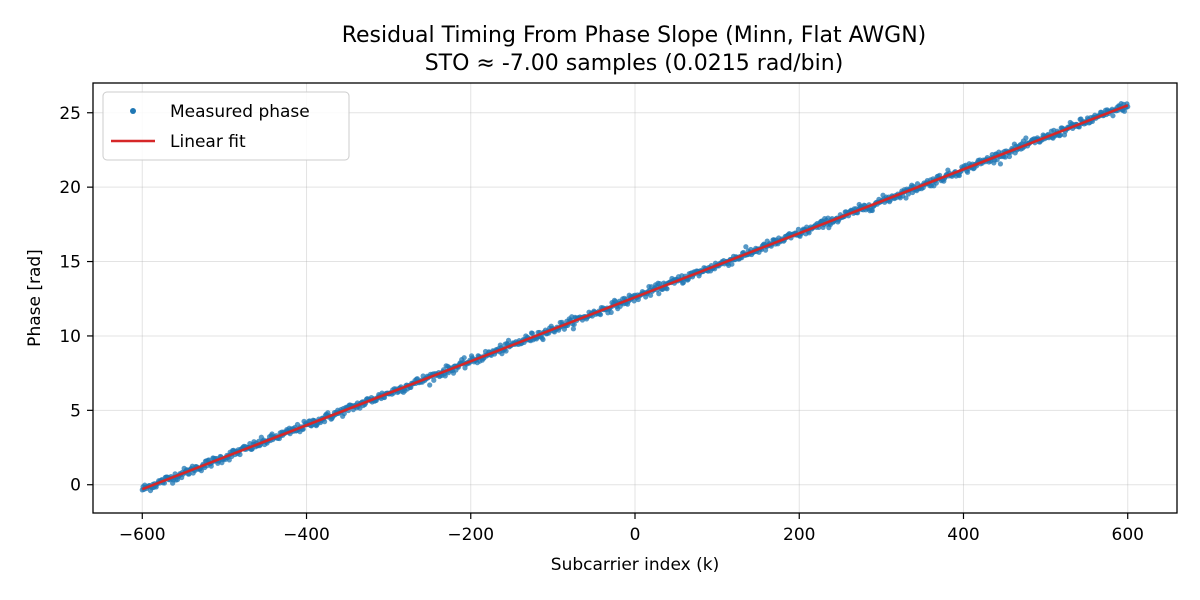  What do you see at coordinates (75, 486) in the screenshot?
I see `y-tick-label: 0` at bounding box center [75, 486].